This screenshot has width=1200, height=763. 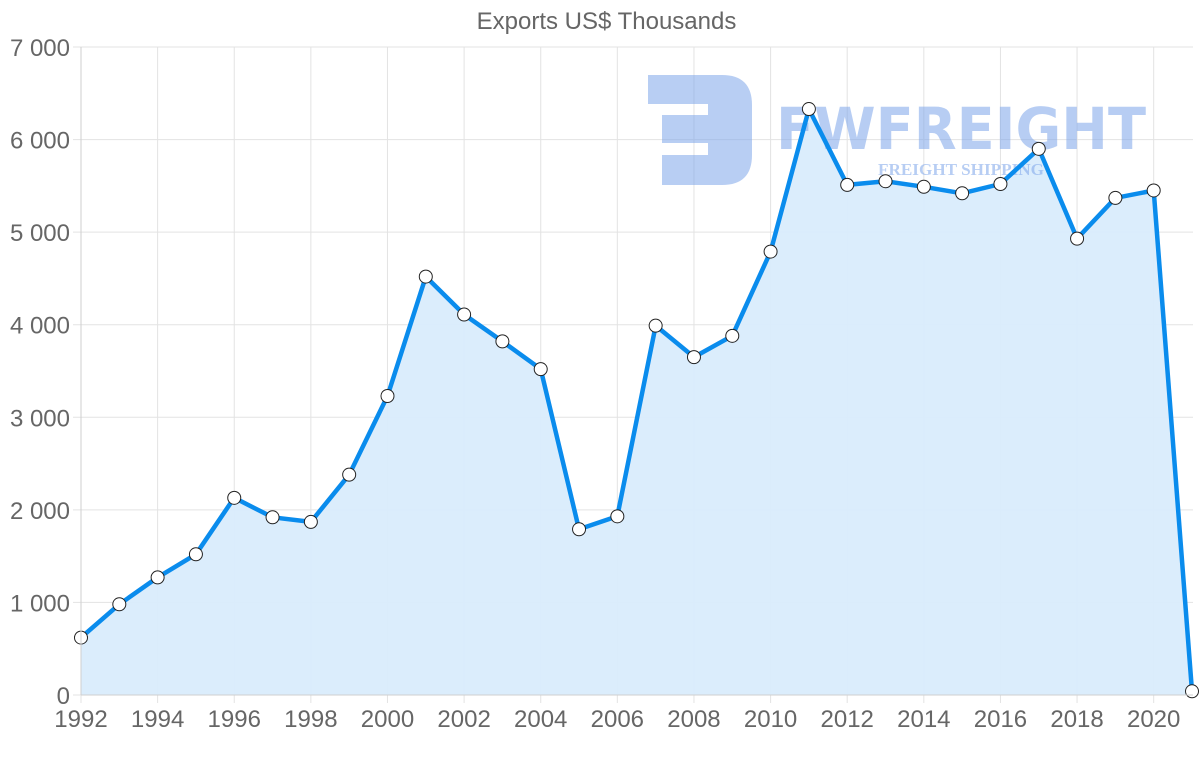 What do you see at coordinates (606, 21) in the screenshot?
I see `chart-title: Exports US$ Thousands` at bounding box center [606, 21].